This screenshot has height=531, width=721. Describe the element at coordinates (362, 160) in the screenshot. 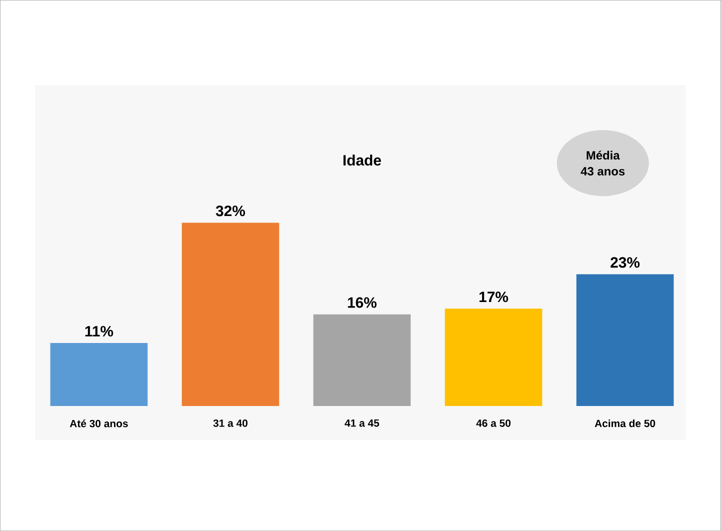

I see `chart-title: Idade` at that location.